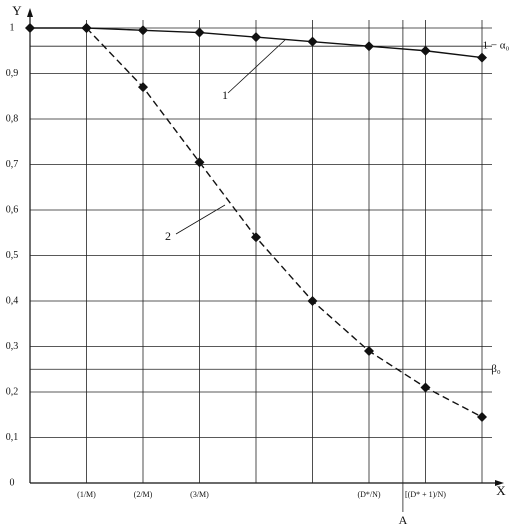 The height and width of the screenshot is (532, 512). Describe the element at coordinates (12, 118) in the screenshot. I see `y-tick-label: 0,8` at that location.